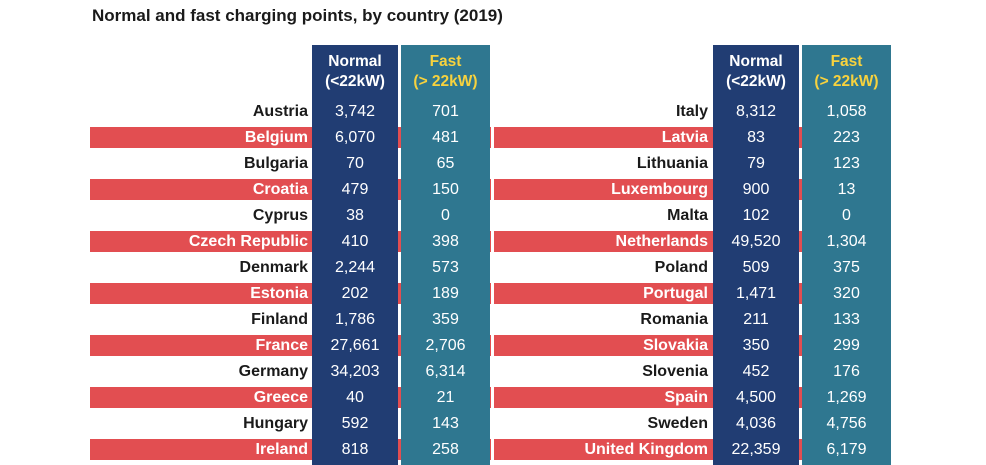  I want to click on fast-value: 1,304, so click(846, 241).